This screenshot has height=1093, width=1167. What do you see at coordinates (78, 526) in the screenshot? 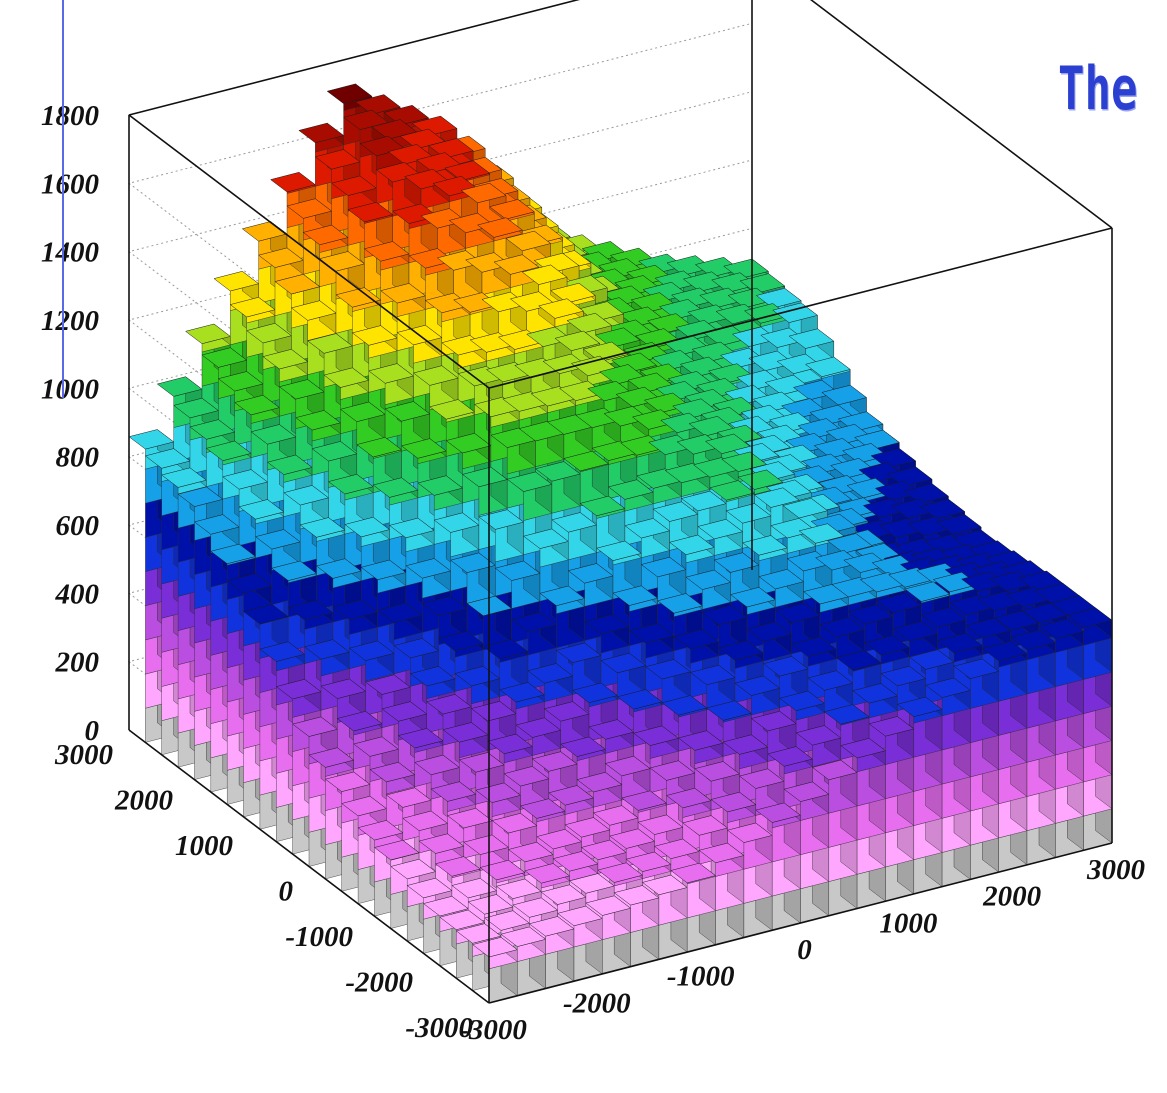
I see `z-tick-label: 600` at bounding box center [78, 526].